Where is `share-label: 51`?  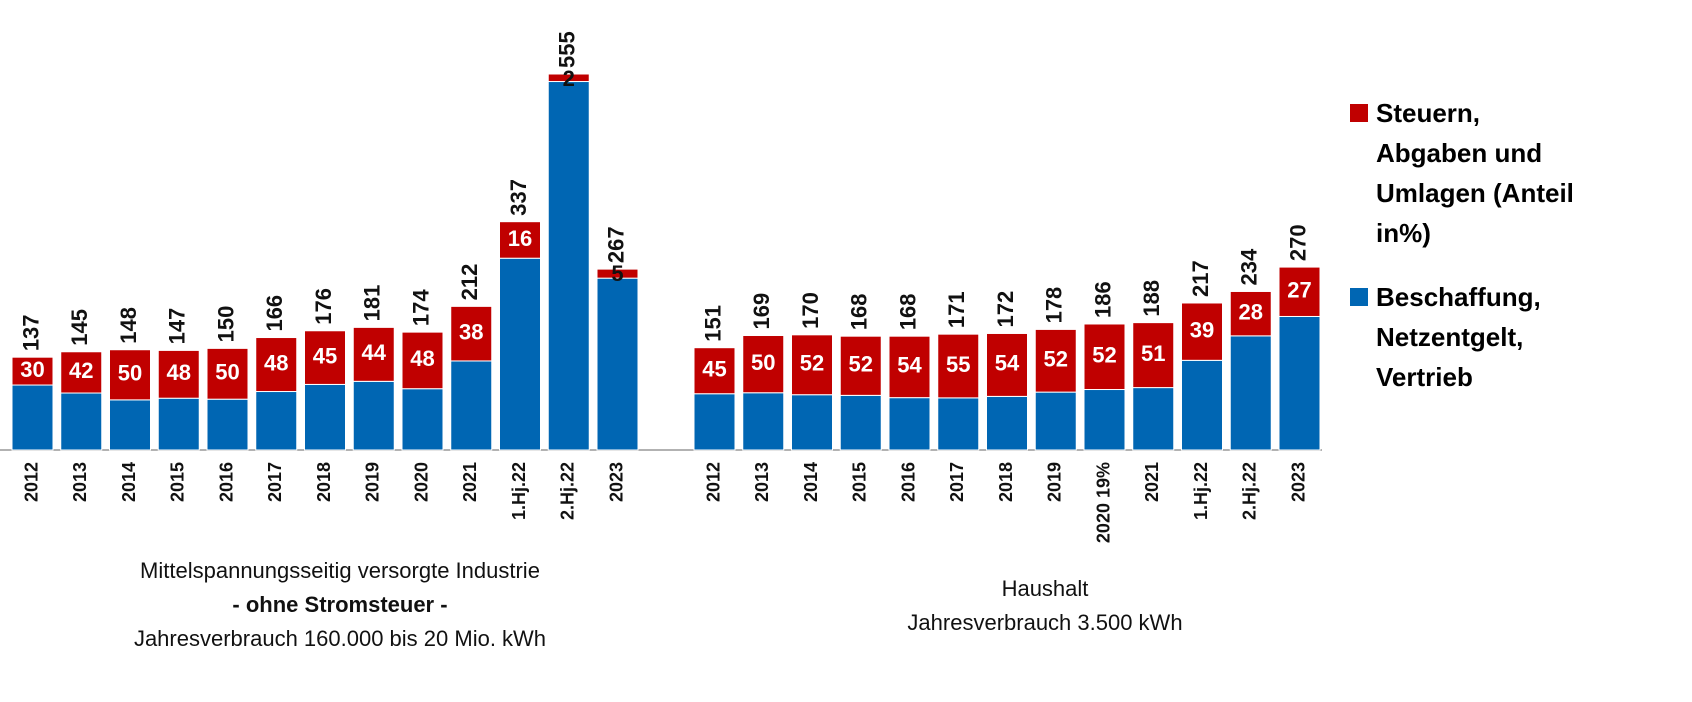 share-label: 51 is located at coordinates (1153, 353).